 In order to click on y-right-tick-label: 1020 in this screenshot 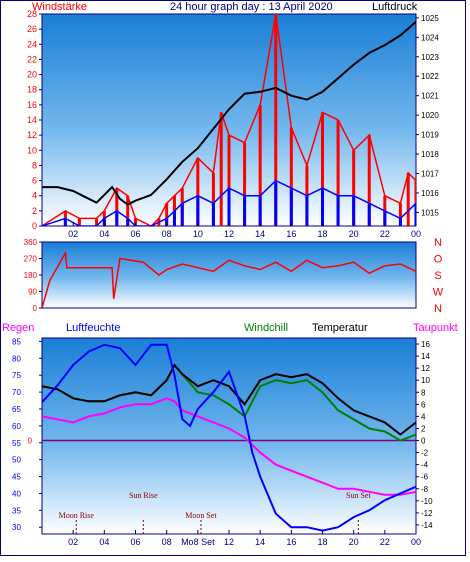, I will do `click(430, 115)`.